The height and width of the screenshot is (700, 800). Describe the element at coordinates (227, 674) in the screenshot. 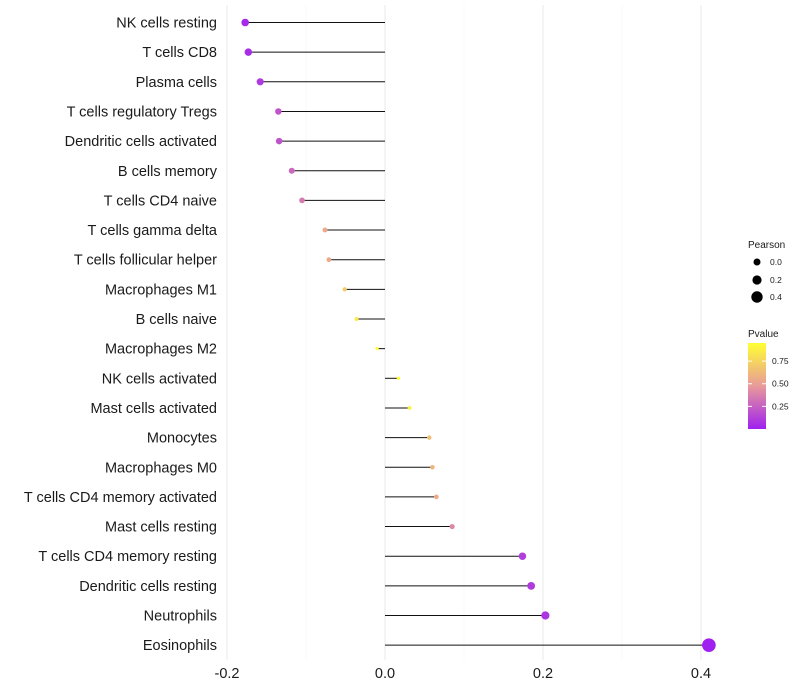

I see `x-tick-label: -0.2` at that location.